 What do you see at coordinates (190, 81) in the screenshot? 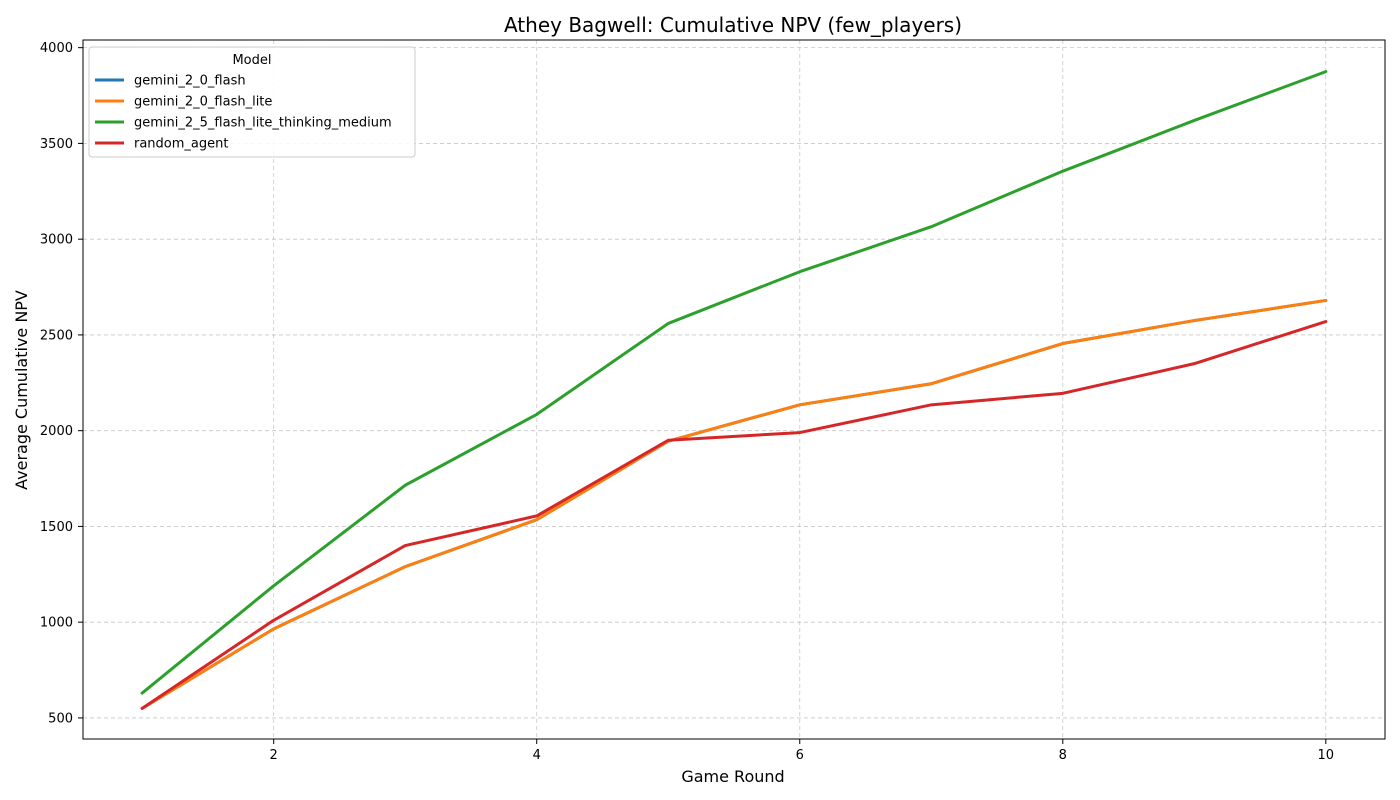
I see `legend-label: gemini_2_0_flash` at bounding box center [190, 81].